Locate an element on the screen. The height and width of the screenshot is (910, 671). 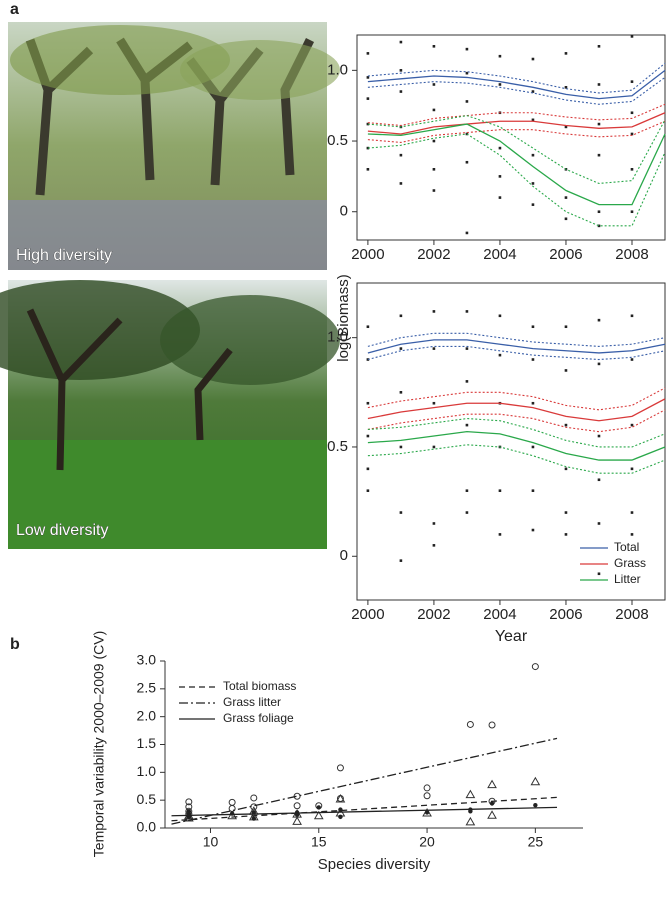
legend-label: Litter is located at coordinates (627, 579).